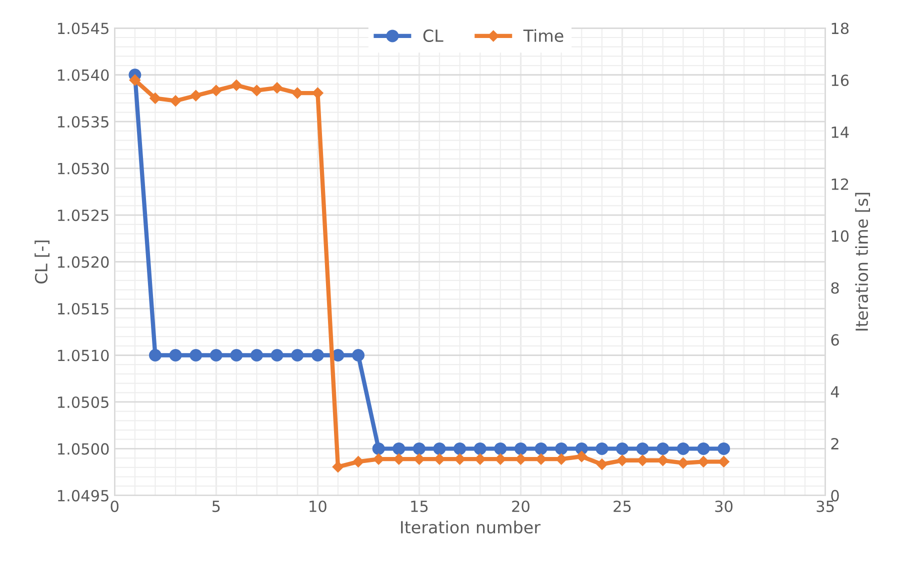  What do you see at coordinates (433, 35) in the screenshot?
I see `legend-label: CL` at bounding box center [433, 35].